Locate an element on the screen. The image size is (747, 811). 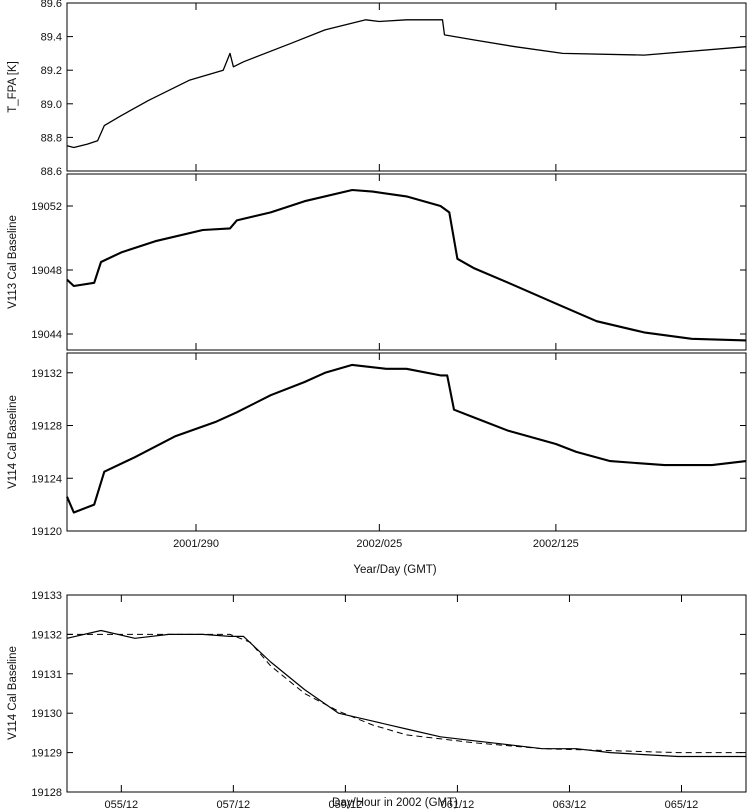
panel-2-ytick-label: 19052 is located at coordinates (46, 207).